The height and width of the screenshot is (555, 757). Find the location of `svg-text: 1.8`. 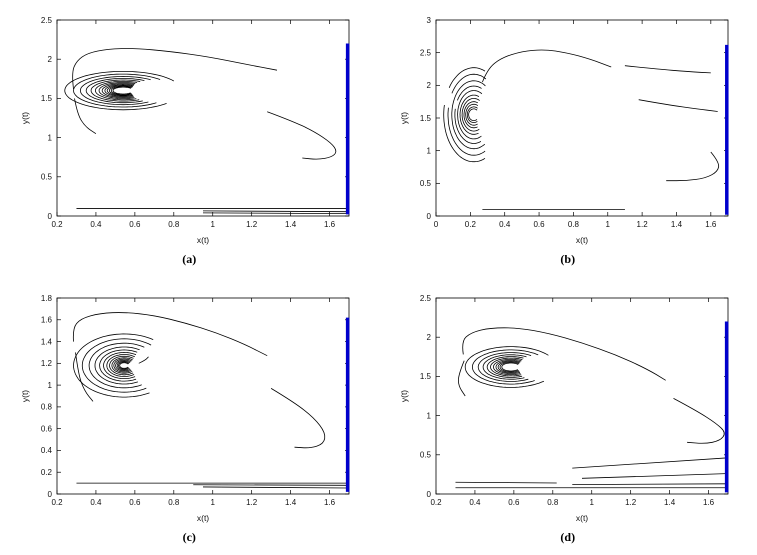

svg-text: 1.8 is located at coordinates (47, 297).